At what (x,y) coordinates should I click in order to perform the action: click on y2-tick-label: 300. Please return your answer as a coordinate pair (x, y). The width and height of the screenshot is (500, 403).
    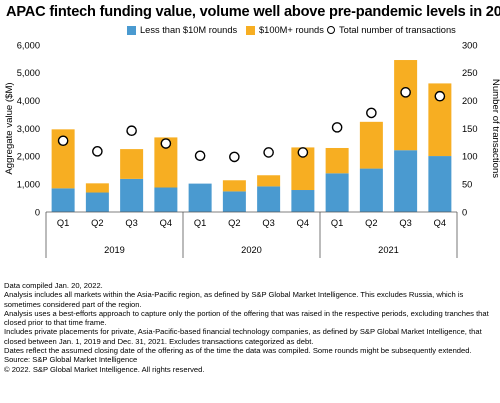
    Looking at the image, I should click on (470, 45).